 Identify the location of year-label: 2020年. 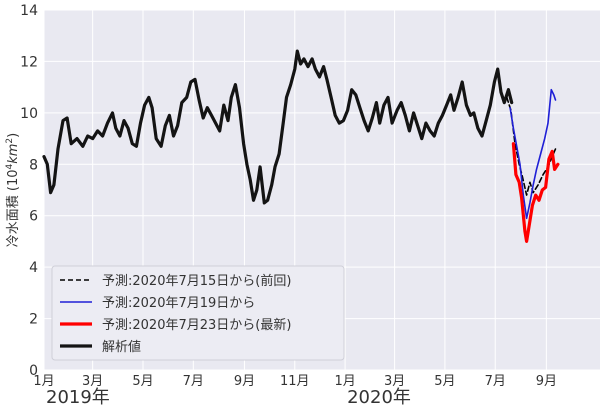
(379, 397).